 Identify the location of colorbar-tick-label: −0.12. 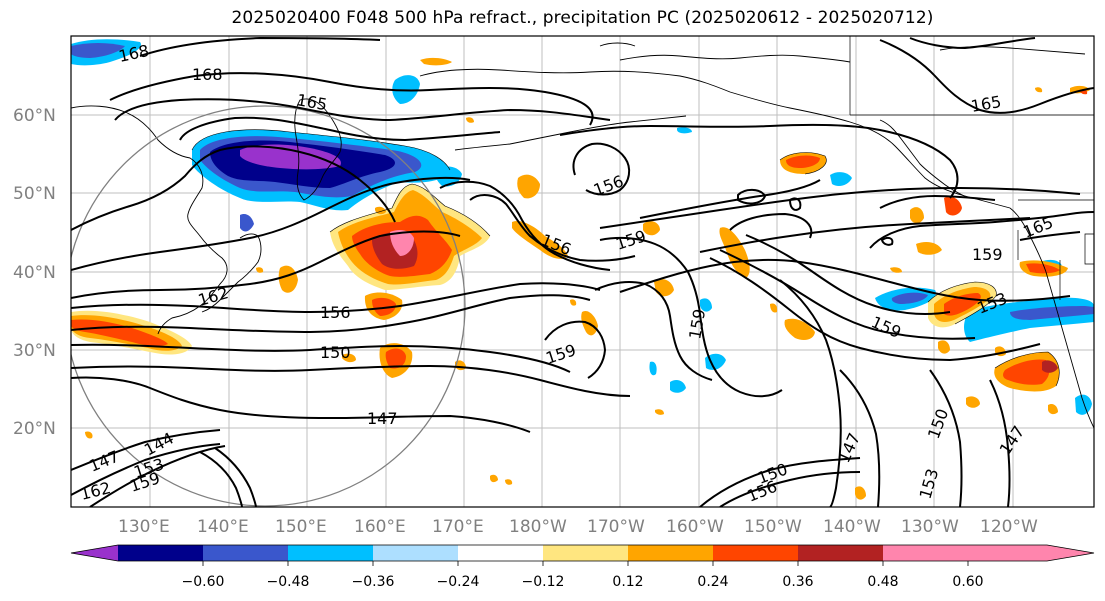
(543, 582).